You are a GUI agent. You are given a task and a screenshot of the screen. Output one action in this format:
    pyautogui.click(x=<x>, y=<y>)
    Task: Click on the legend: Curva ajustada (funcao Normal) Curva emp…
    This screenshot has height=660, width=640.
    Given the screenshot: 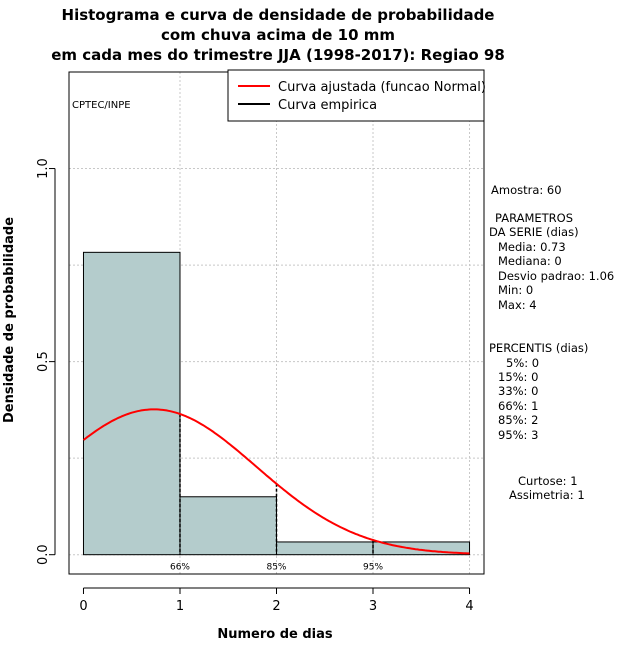 What is the action you would take?
    pyautogui.click(x=356, y=95)
    